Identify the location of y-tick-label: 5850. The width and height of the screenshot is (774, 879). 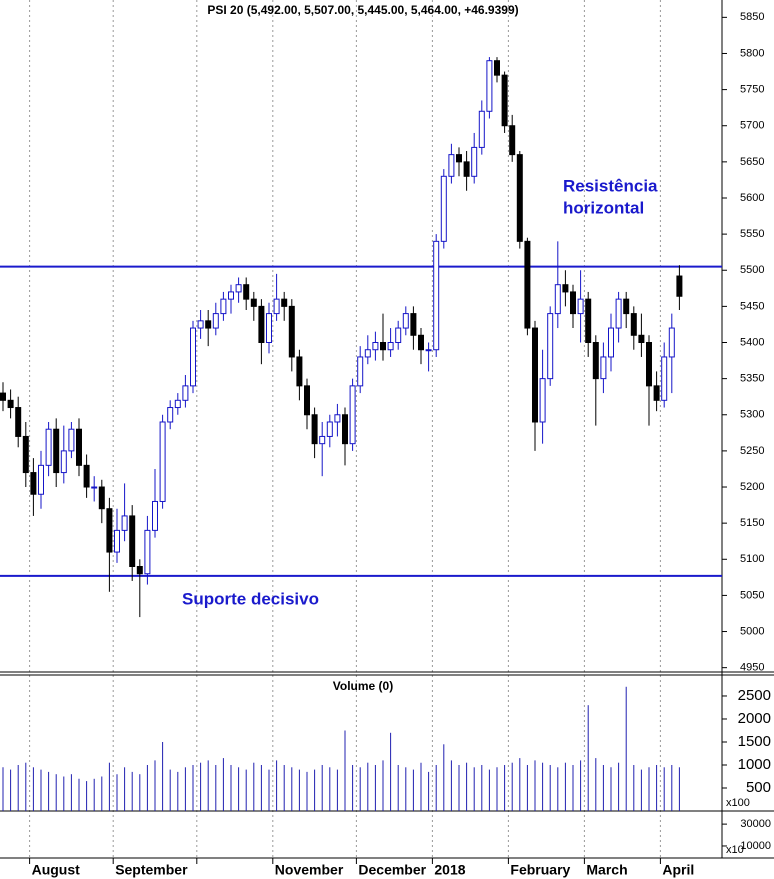
(752, 17).